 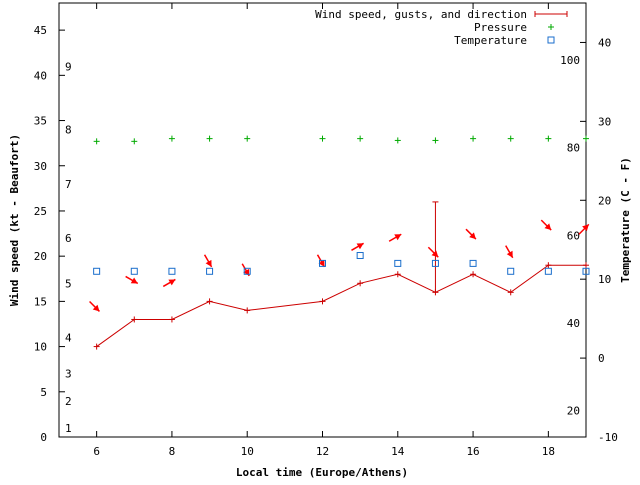 I want to click on y-tick-label: 25, so click(x=40, y=211).